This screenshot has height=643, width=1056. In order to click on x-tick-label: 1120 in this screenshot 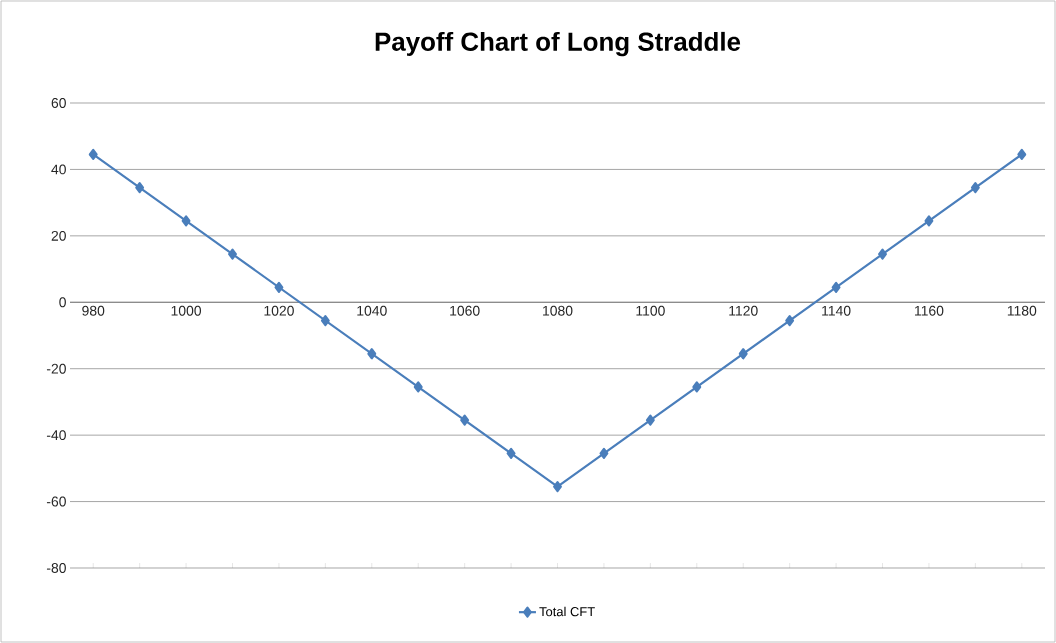, I will do `click(743, 310)`.